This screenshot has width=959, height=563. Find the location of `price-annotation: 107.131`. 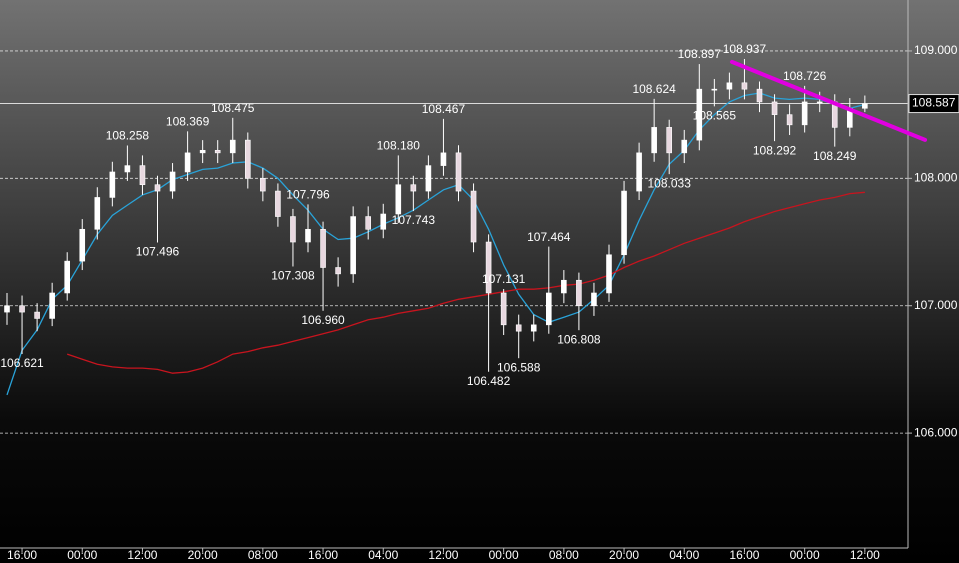

price-annotation: 107.131 is located at coordinates (504, 279).